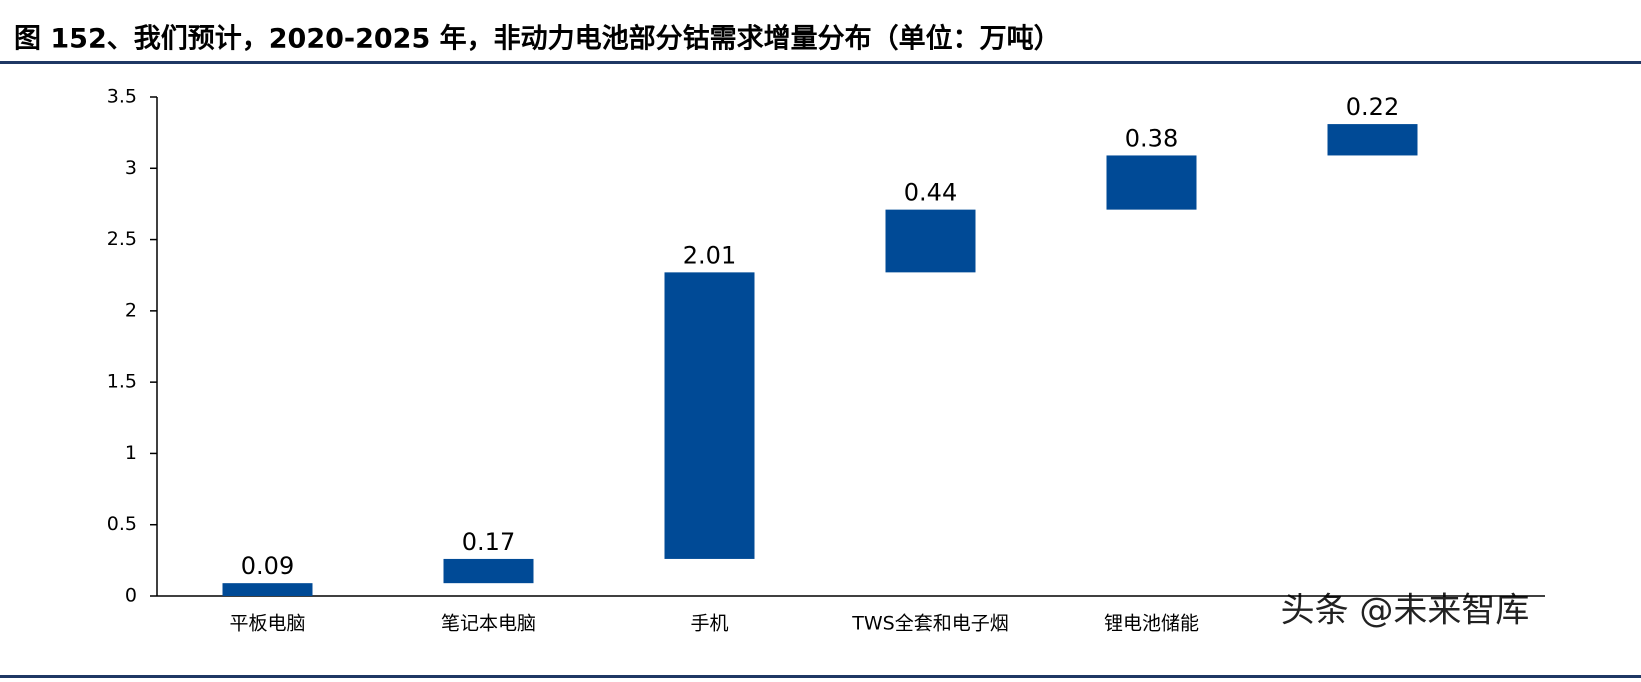  I want to click on x-tick-label: 平板电脑, so click(267, 624).